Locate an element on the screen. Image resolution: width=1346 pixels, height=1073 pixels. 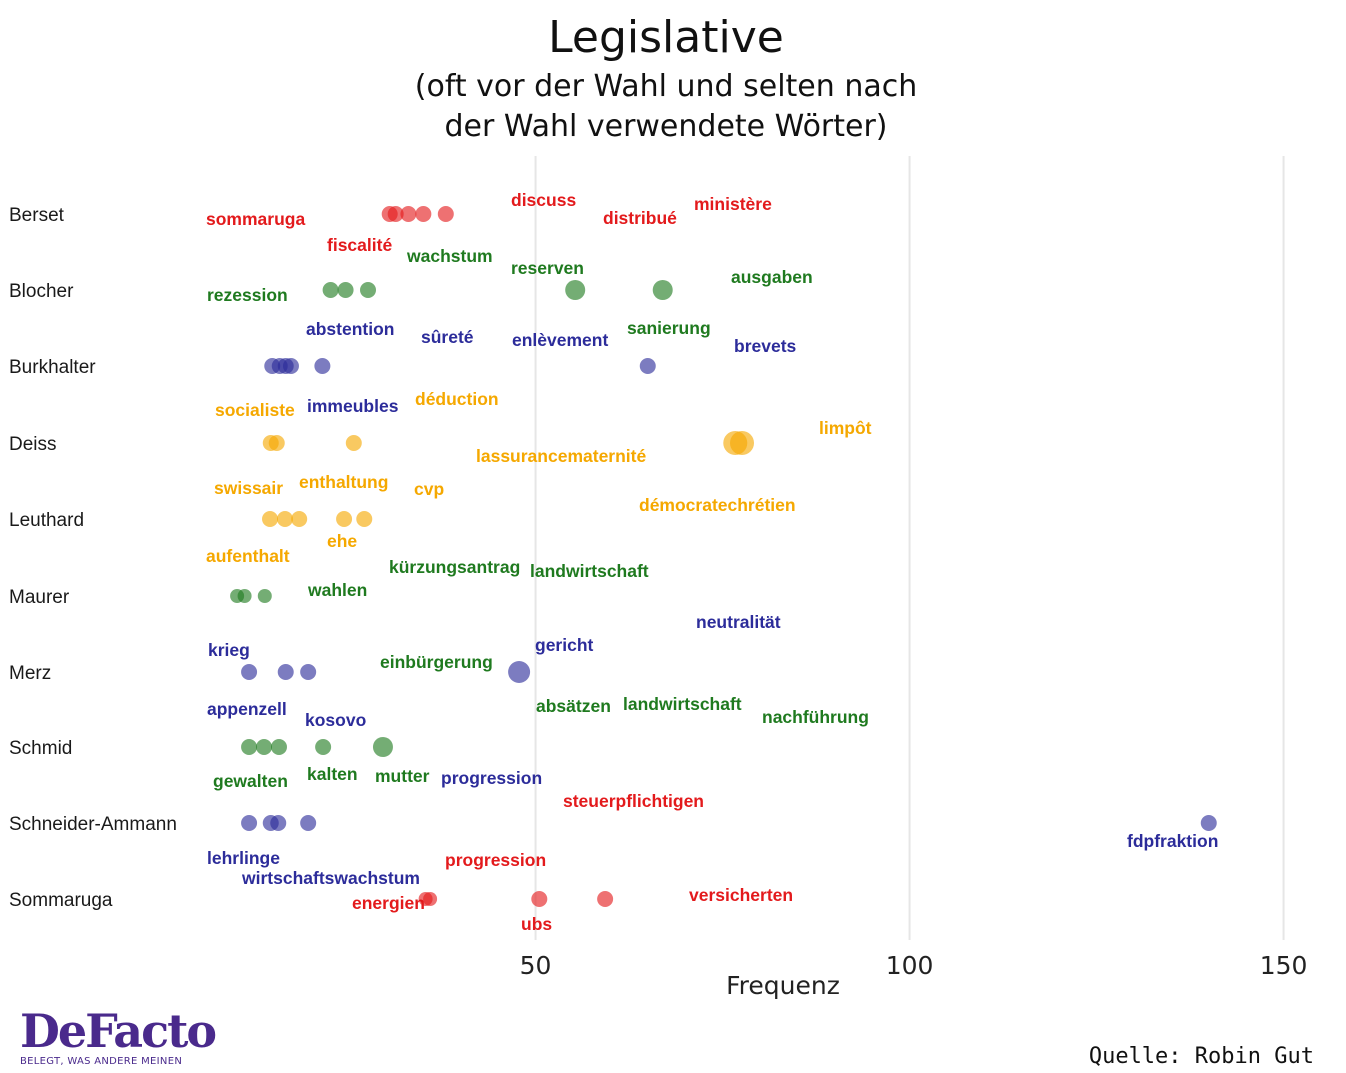
defacto-logo: DeFacto BELEGT, WAS ANDERE MEINEN is located at coordinates (118, 1035).